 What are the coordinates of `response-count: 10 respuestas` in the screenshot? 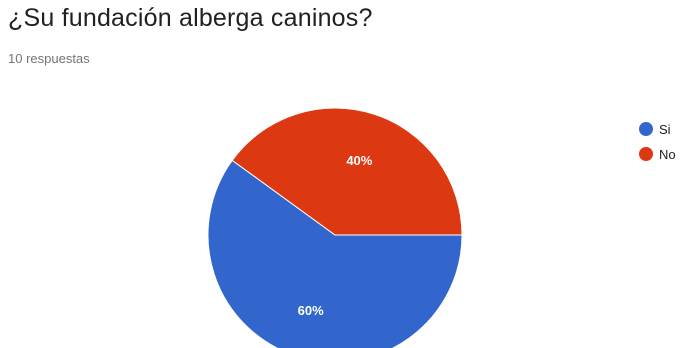 It's located at (49, 58).